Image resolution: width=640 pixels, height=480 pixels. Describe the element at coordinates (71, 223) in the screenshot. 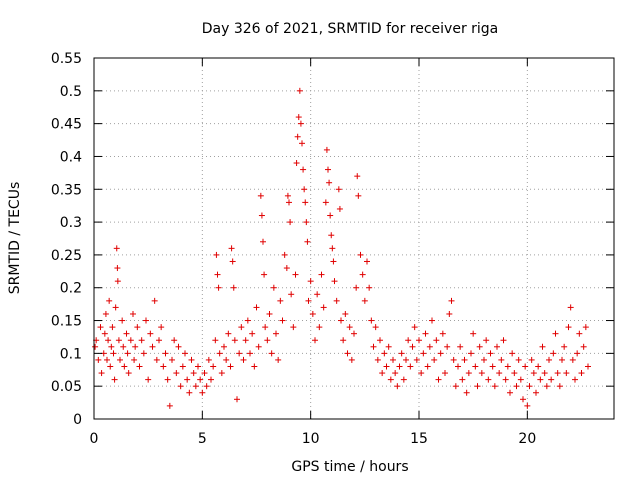

I see `y-tick-label: 0.3` at that location.